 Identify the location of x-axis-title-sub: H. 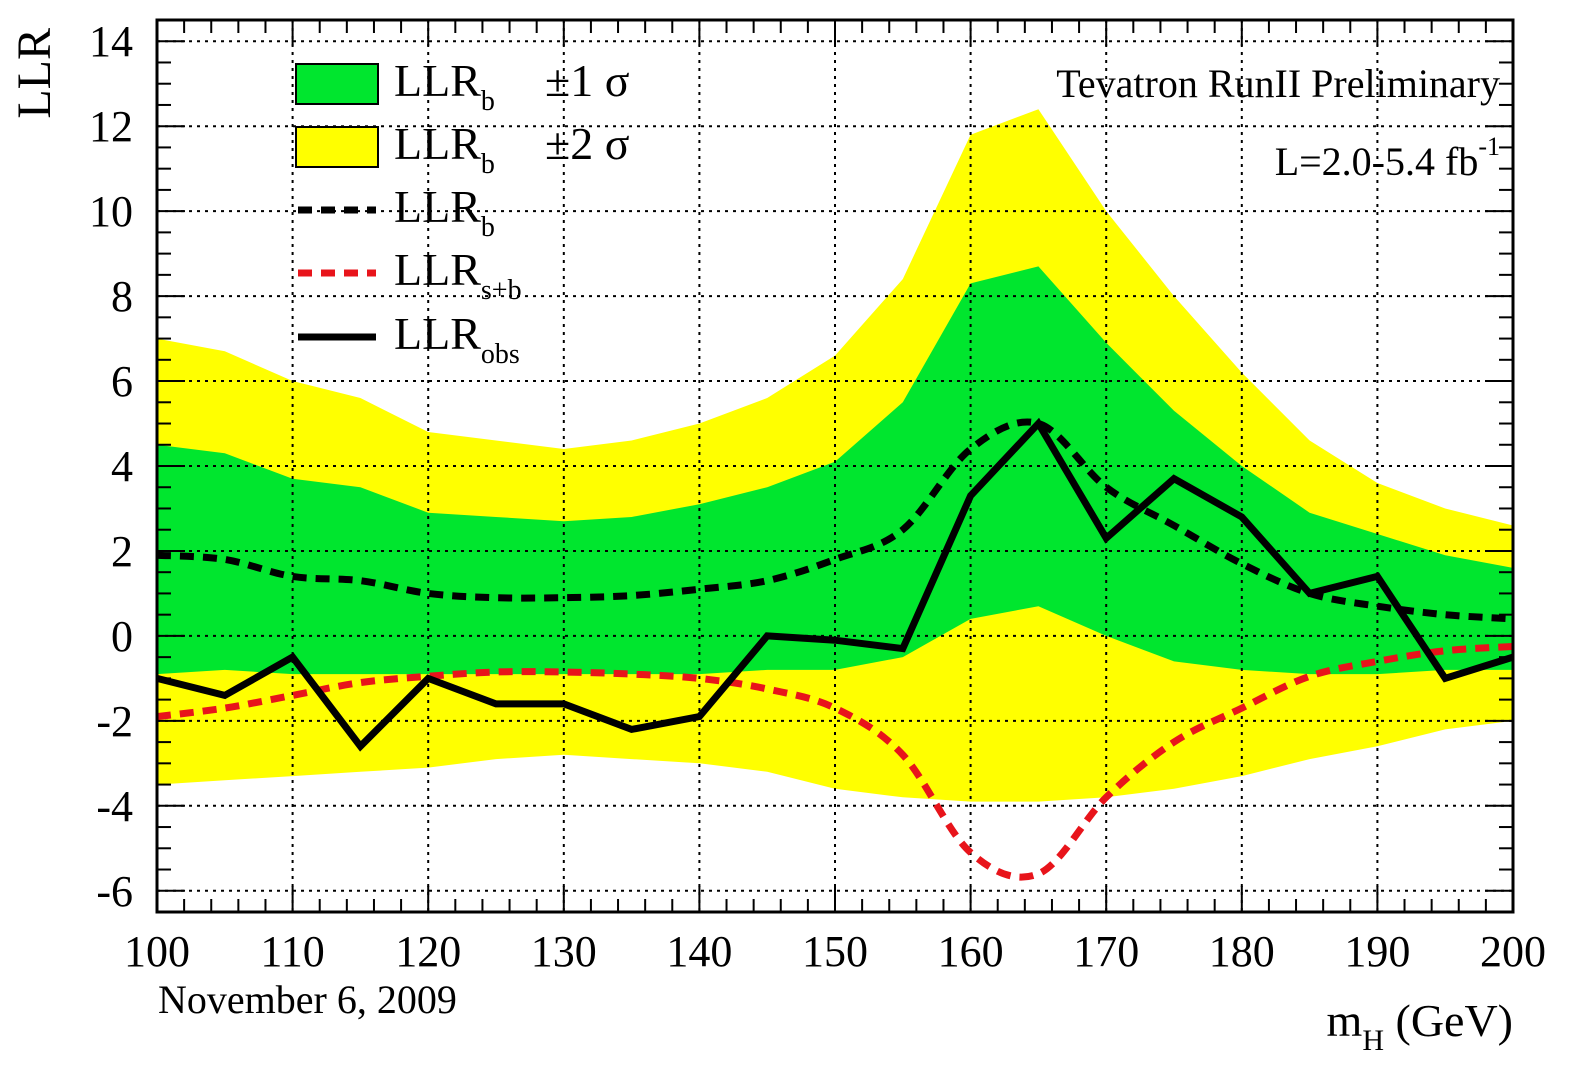
(1373, 1040).